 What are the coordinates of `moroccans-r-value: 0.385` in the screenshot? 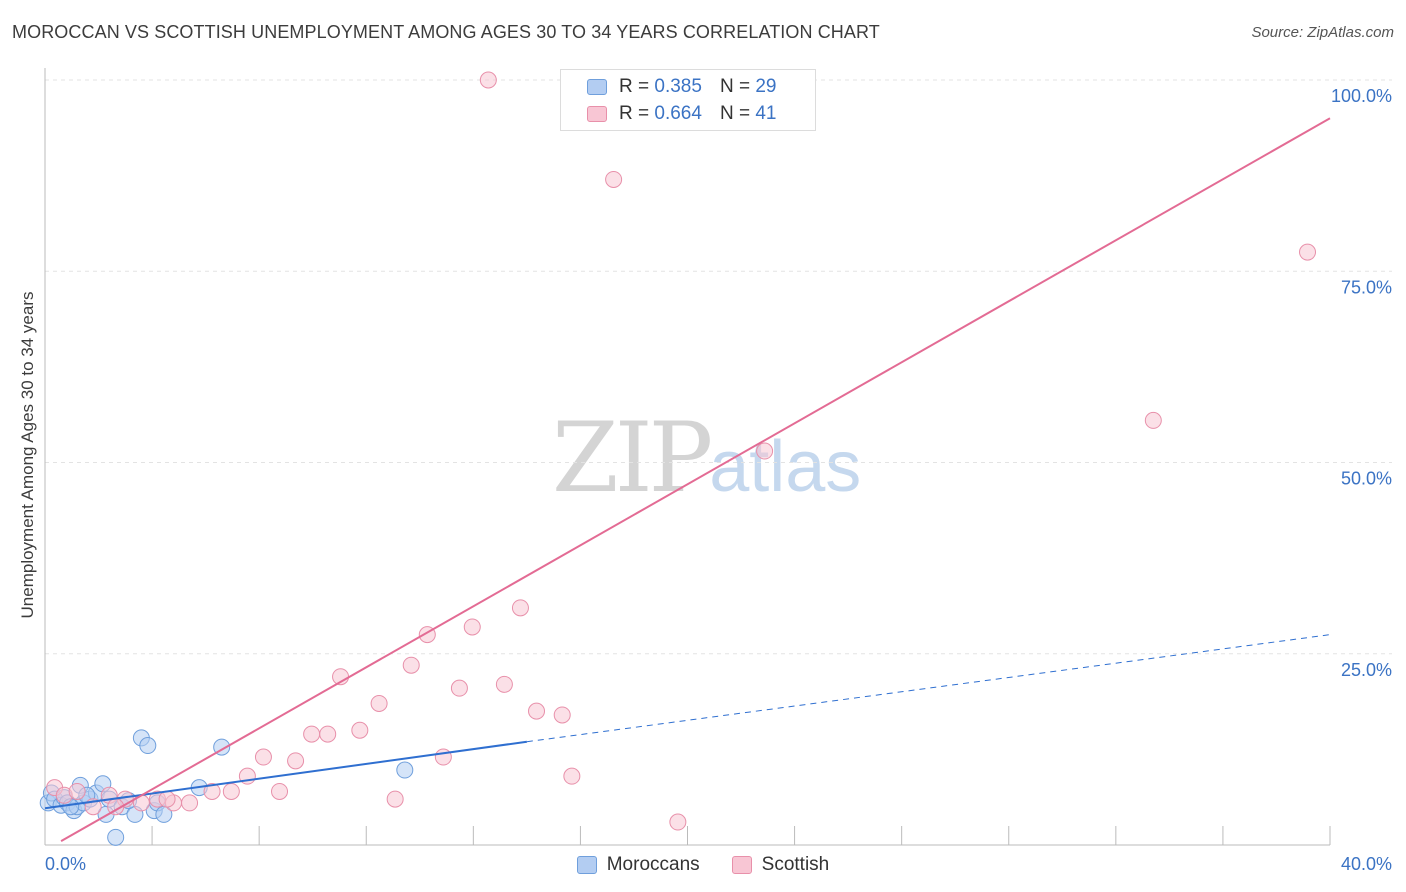 It's located at (678, 86).